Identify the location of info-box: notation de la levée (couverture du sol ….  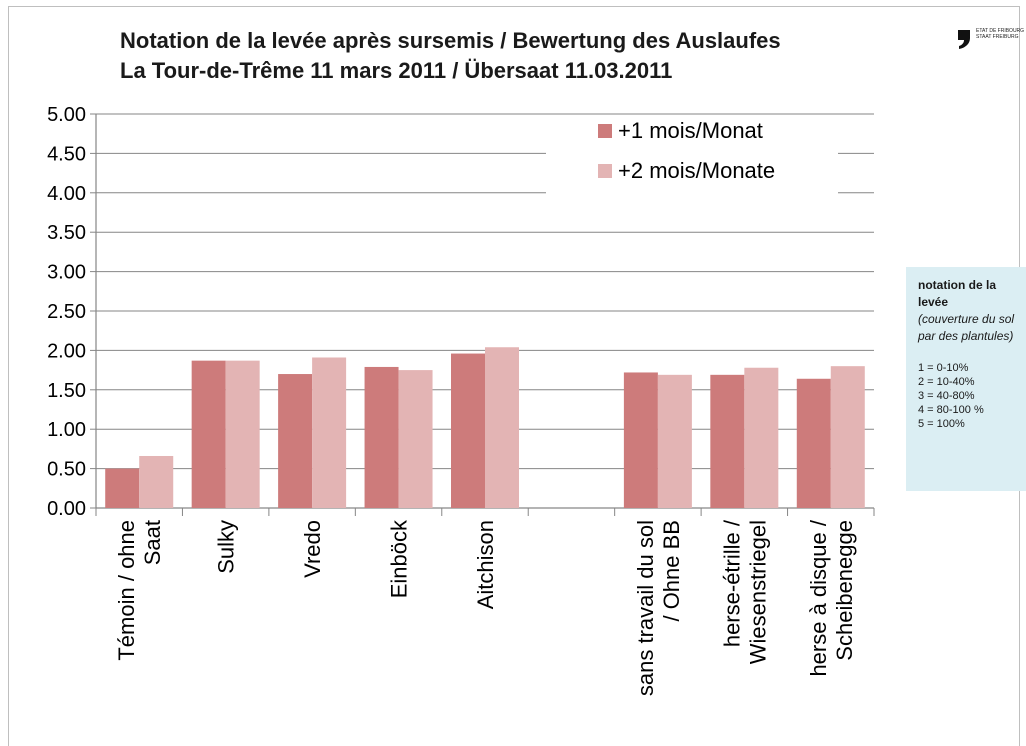
(966, 379).